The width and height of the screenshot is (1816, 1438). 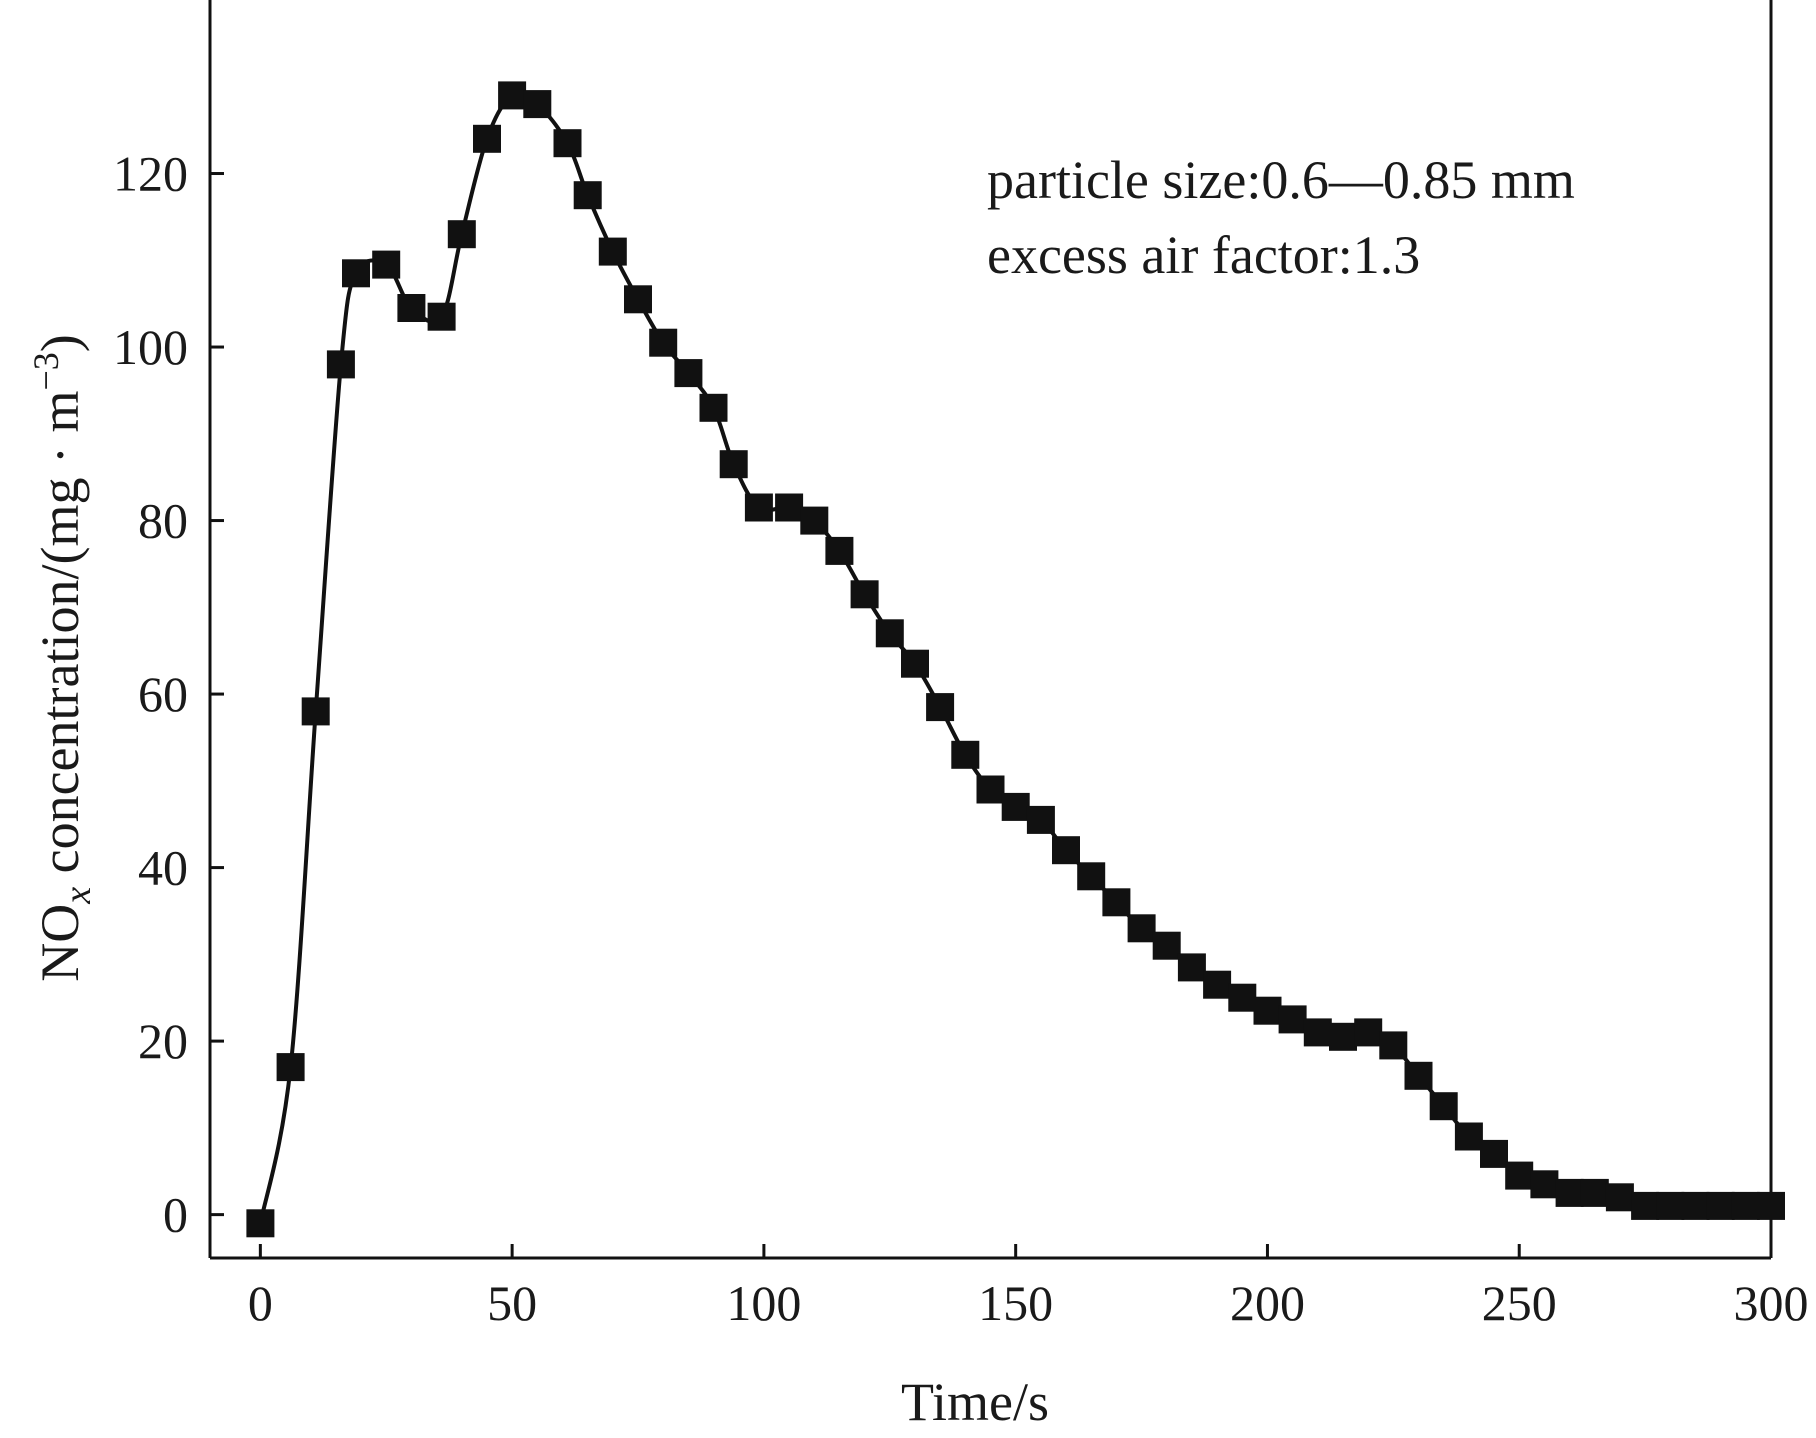 What do you see at coordinates (1015, 1303) in the screenshot?
I see `x-tick-label: 150` at bounding box center [1015, 1303].